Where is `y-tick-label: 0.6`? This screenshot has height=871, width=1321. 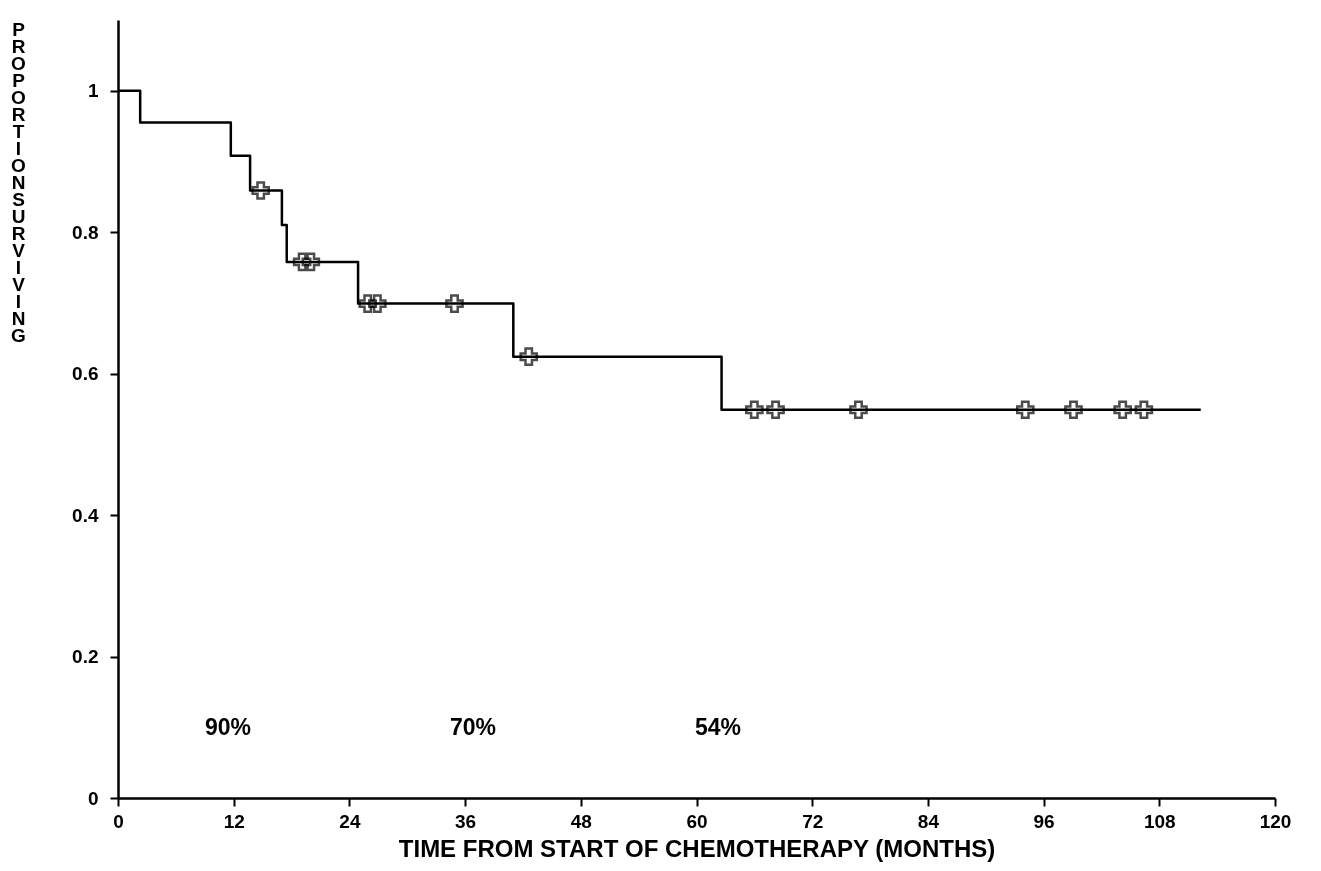 y-tick-label: 0.6 is located at coordinates (85, 374).